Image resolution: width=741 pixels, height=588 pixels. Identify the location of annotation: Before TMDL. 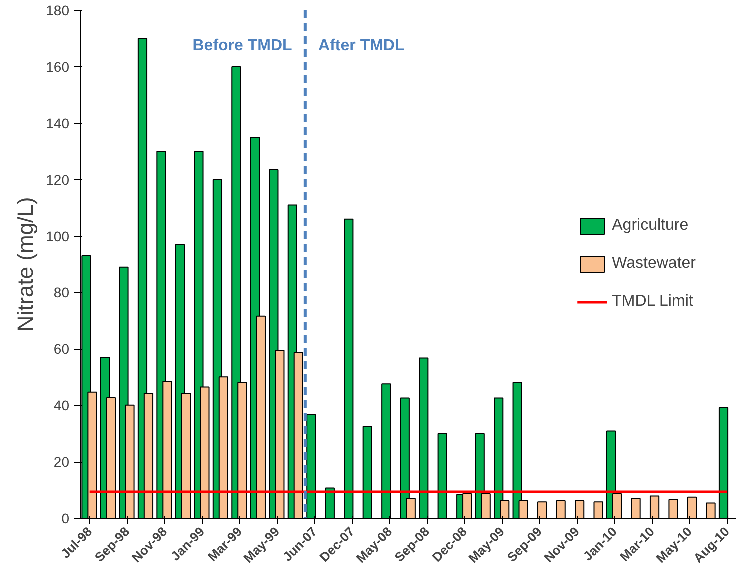
(242, 46).